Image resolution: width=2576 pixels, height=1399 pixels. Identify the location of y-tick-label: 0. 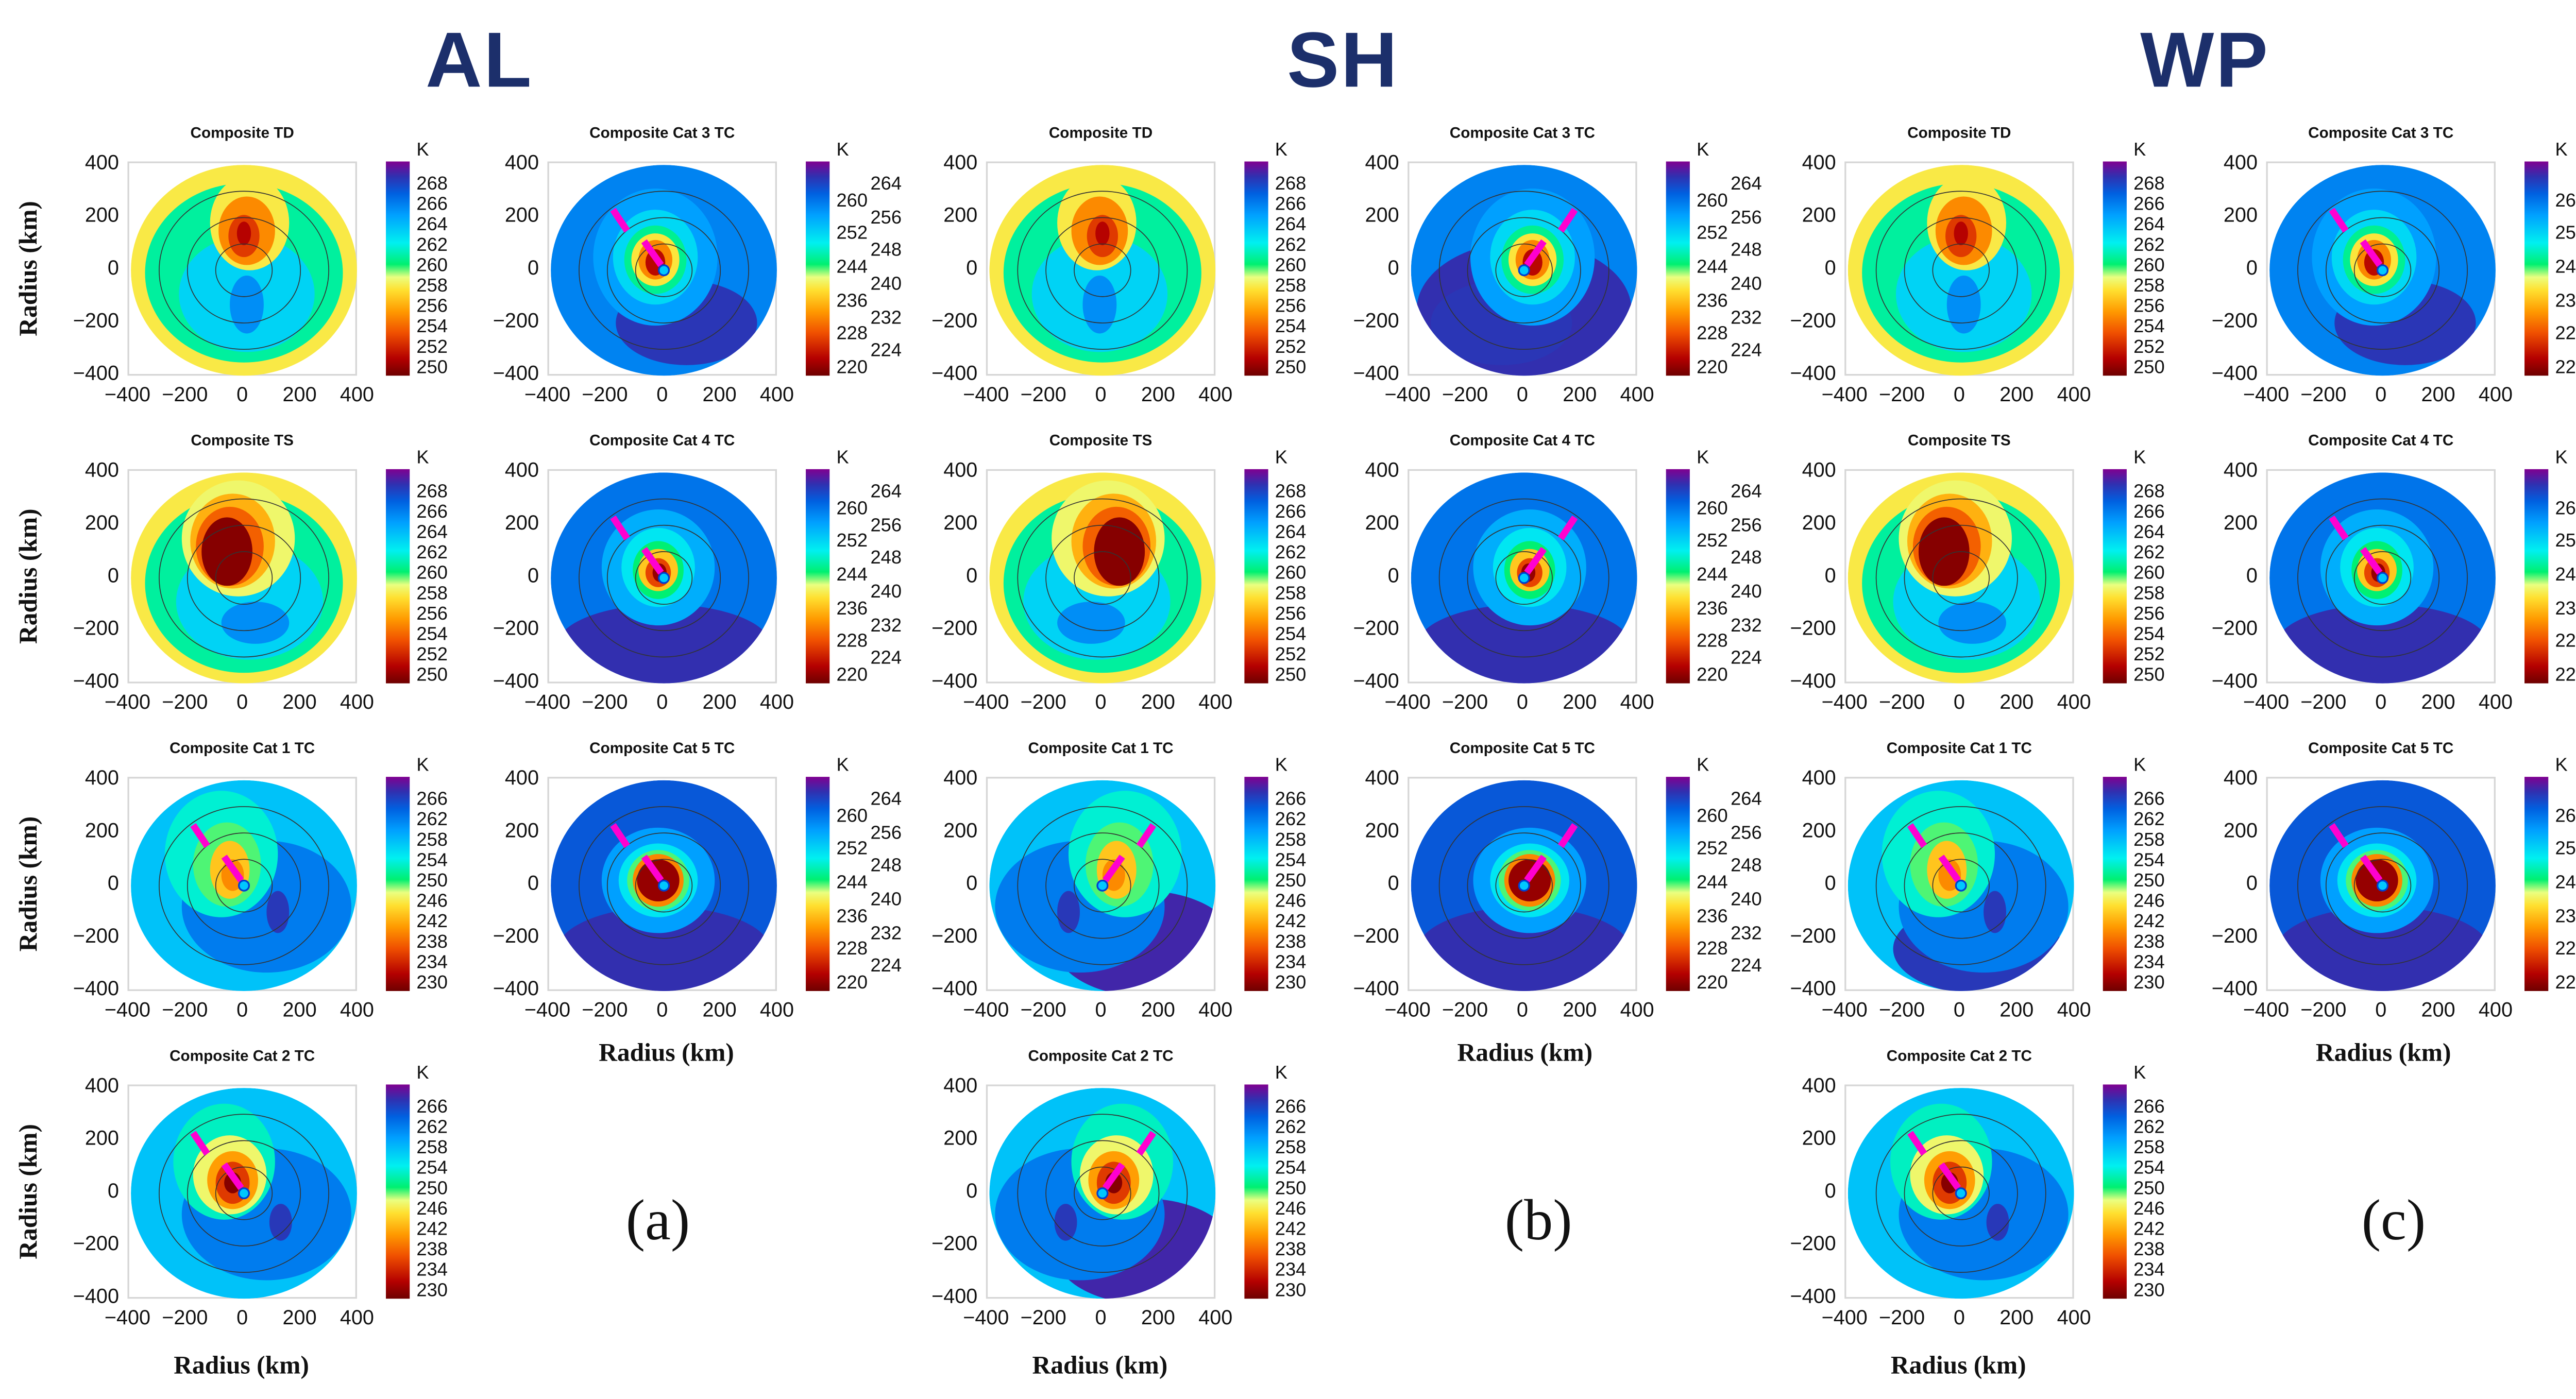
(1830, 575).